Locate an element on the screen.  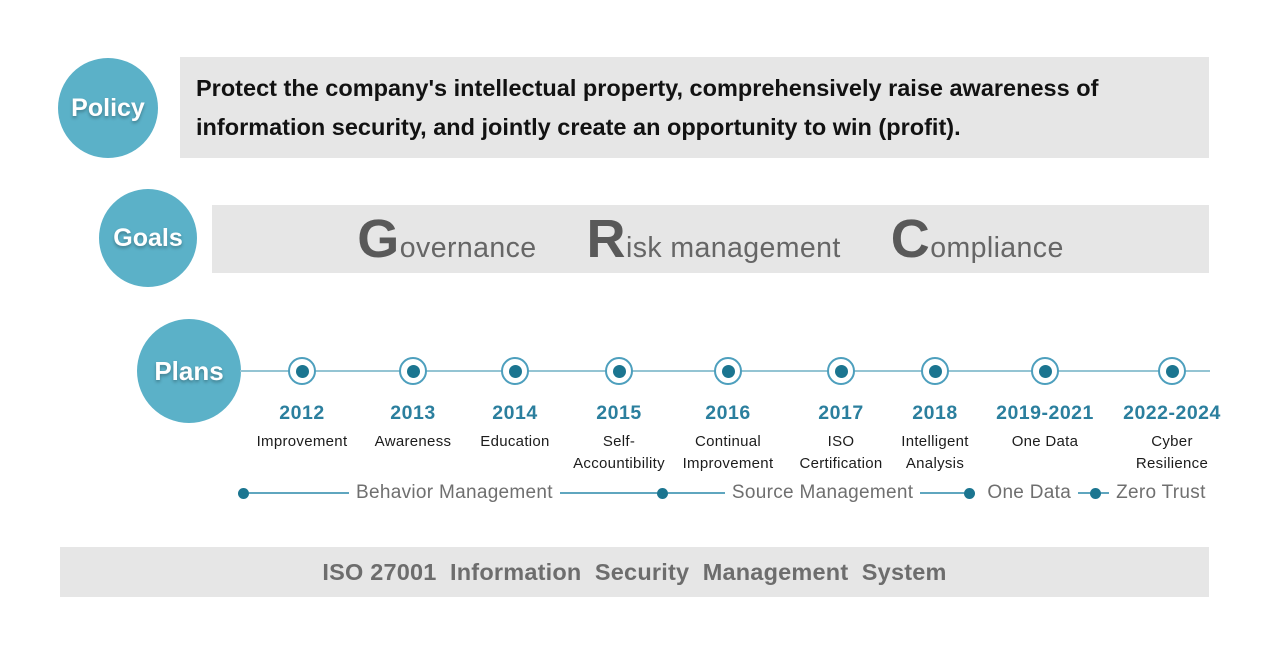
milestone-year: 2014 is located at coordinates (515, 413).